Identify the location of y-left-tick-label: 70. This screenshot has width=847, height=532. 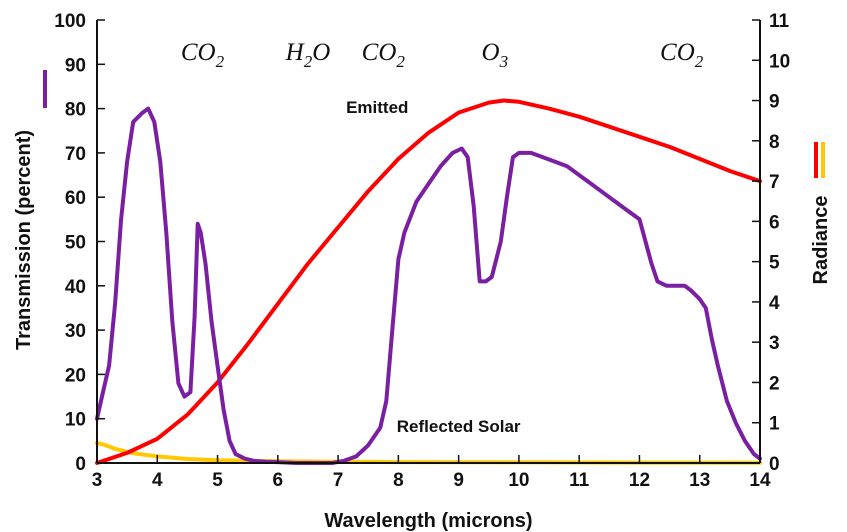
(75, 154).